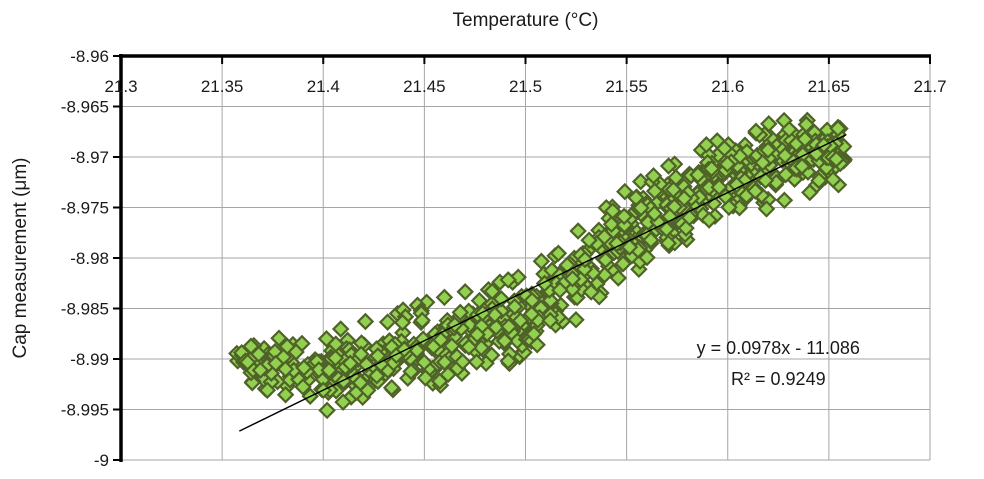 The width and height of the screenshot is (984, 479). Describe the element at coordinates (89, 359) in the screenshot. I see `y-tick-label: -8.99` at that location.